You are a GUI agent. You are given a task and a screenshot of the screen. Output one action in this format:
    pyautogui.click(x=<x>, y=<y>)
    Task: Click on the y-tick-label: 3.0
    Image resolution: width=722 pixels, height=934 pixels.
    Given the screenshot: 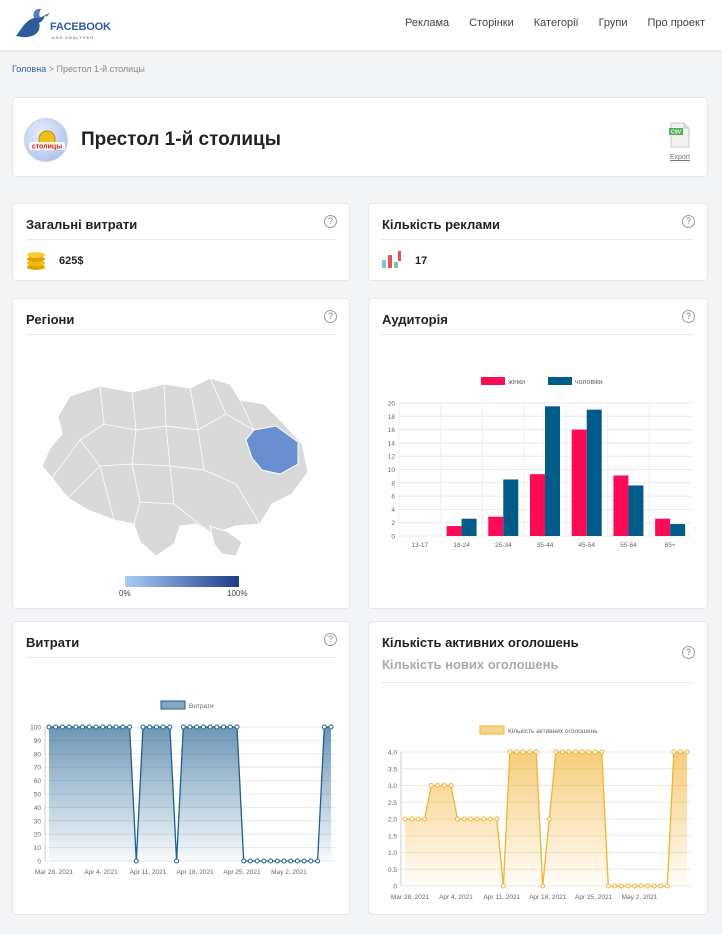 What is the action you would take?
    pyautogui.click(x=392, y=786)
    